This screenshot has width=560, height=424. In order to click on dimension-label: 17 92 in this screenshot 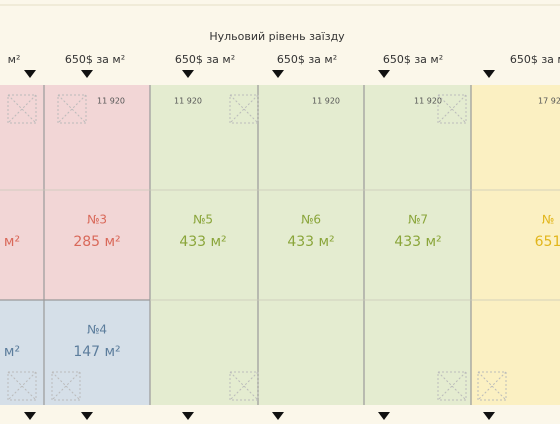, I will do `click(549, 101)`.